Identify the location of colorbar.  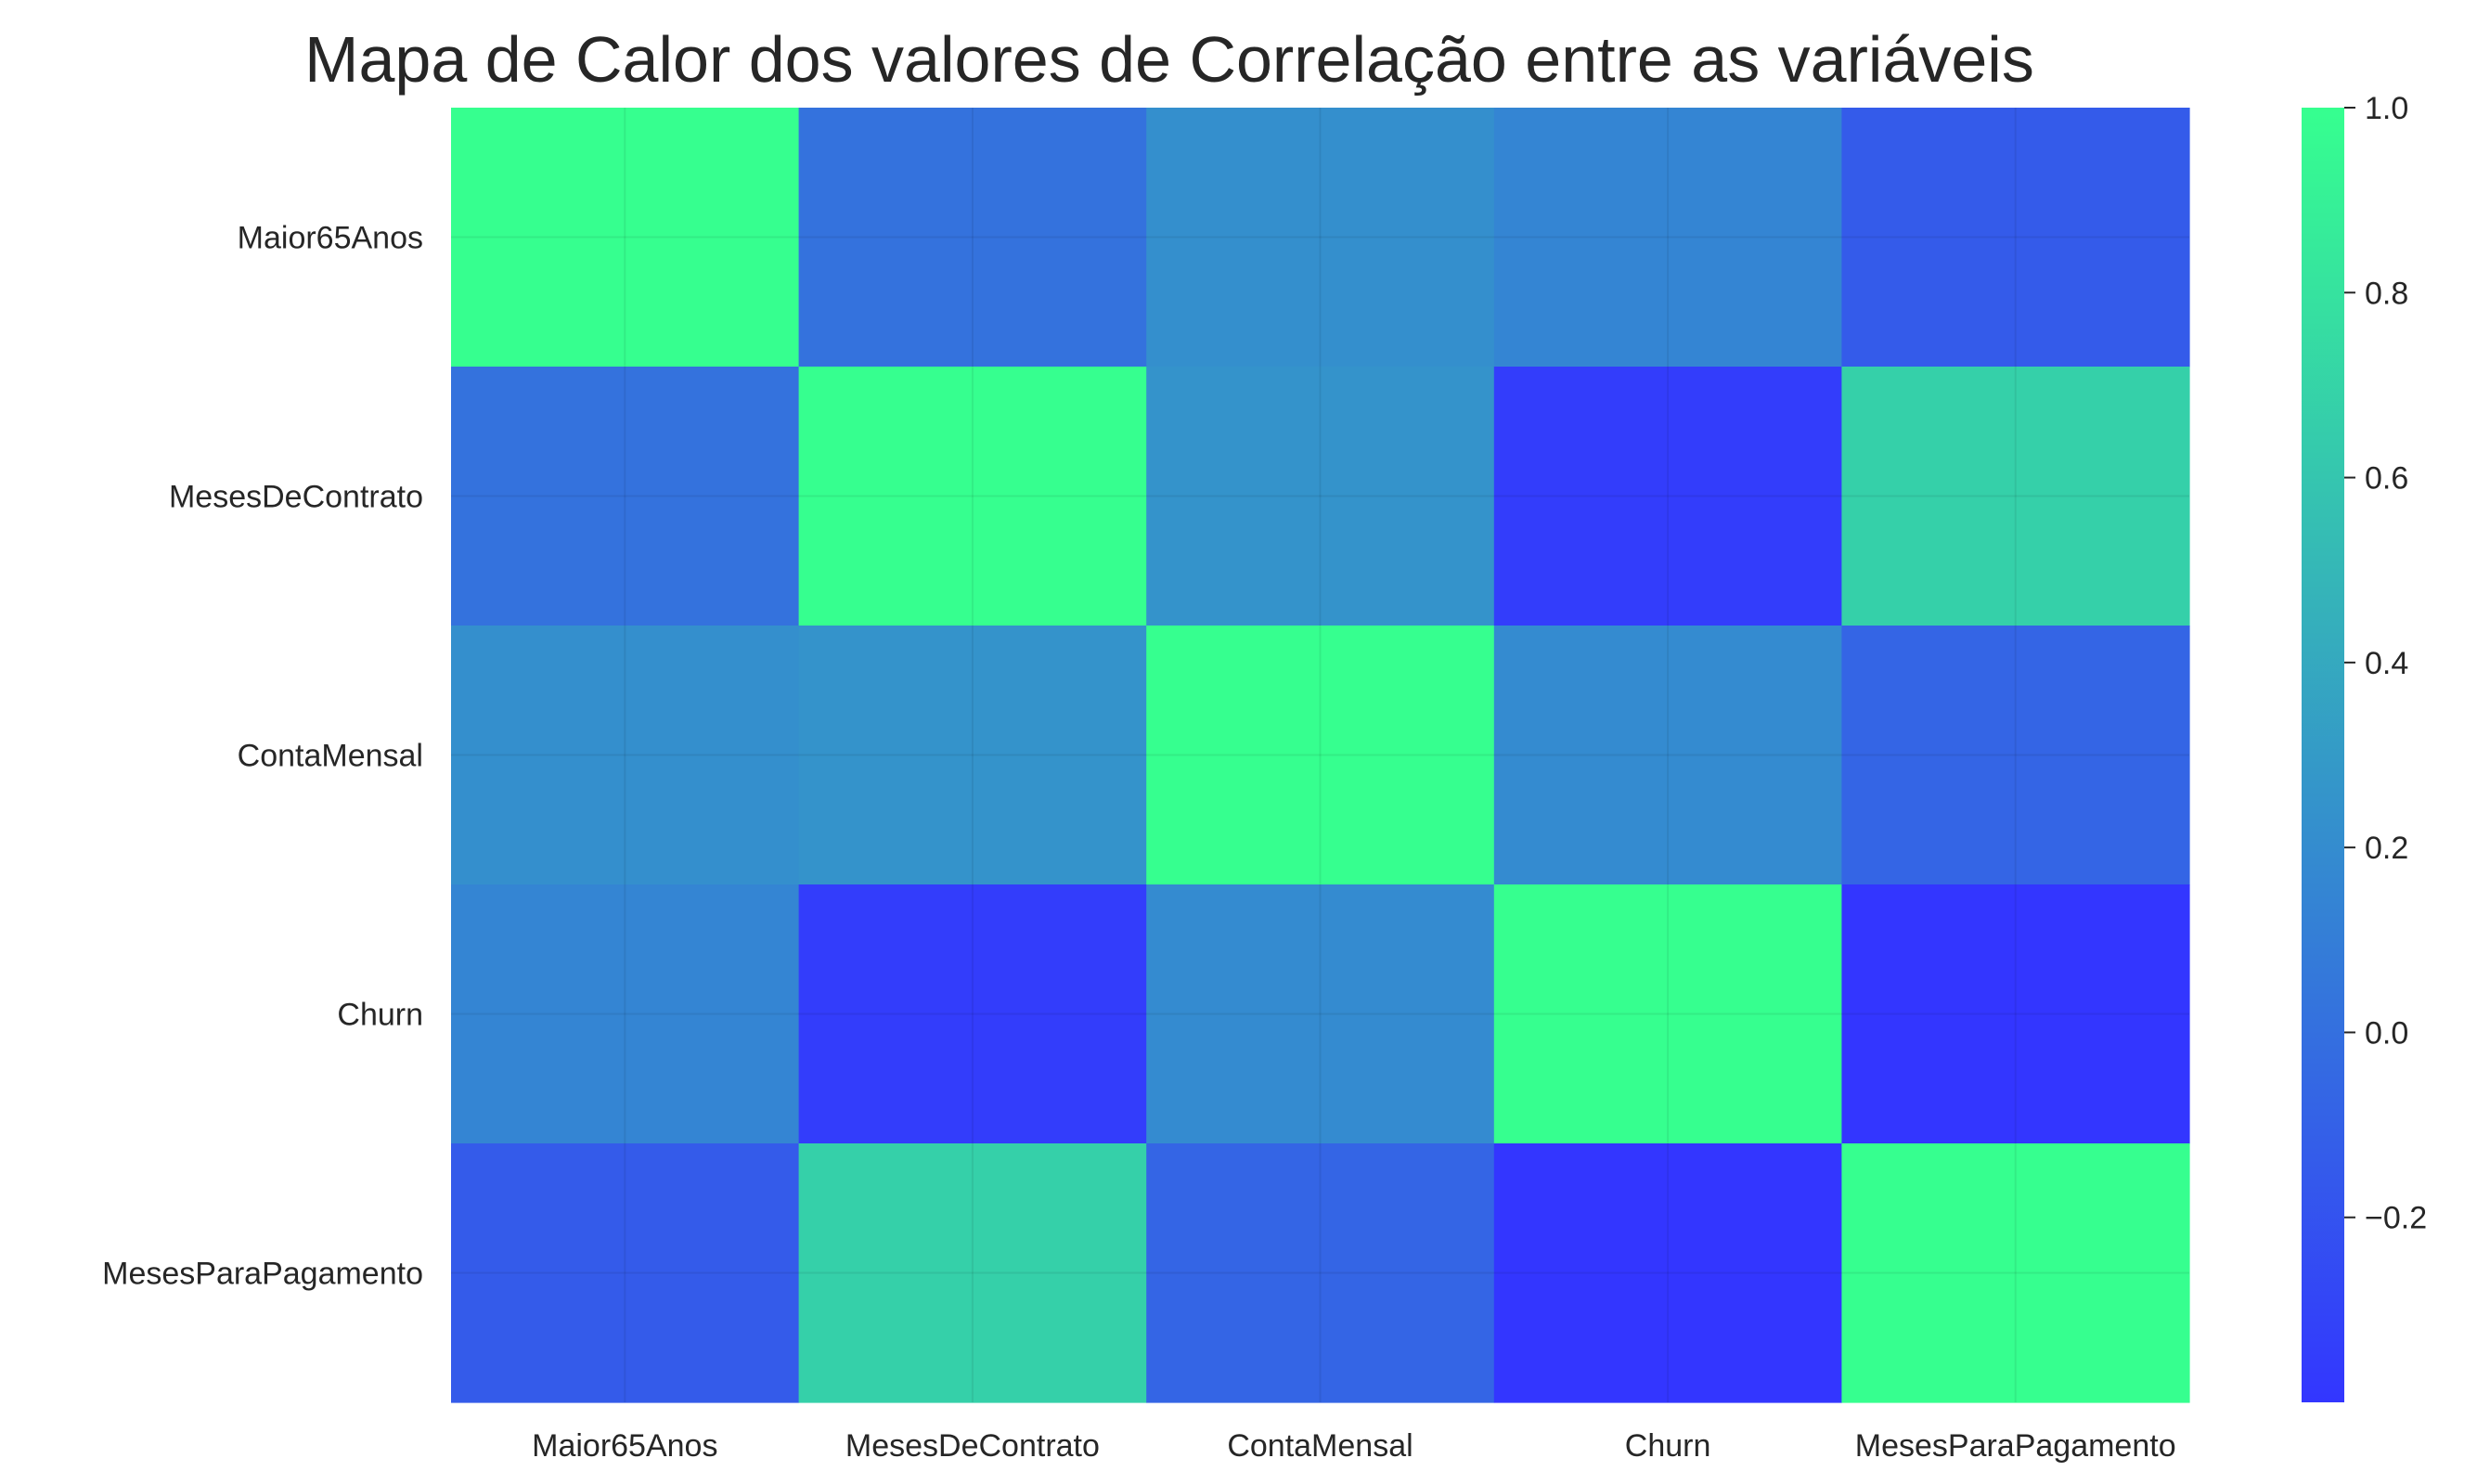
(2323, 755).